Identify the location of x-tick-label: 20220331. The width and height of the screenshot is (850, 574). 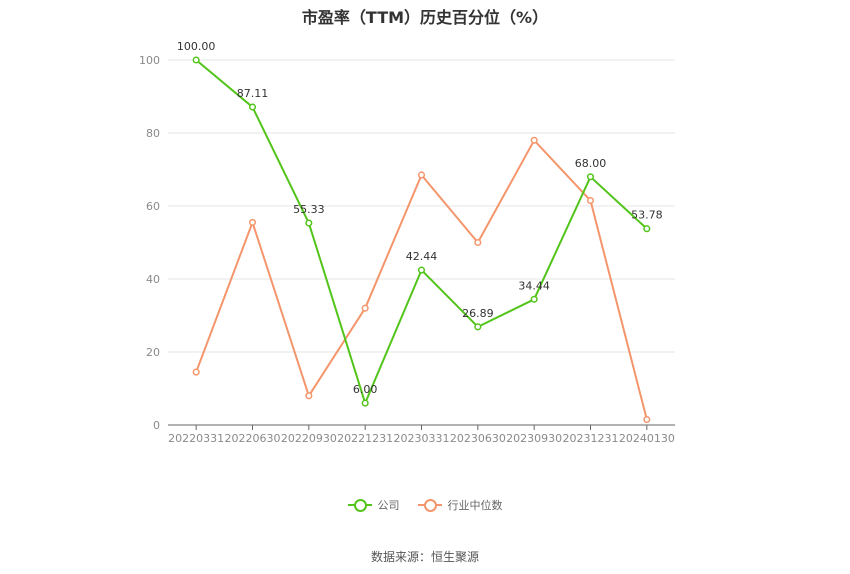
(196, 438).